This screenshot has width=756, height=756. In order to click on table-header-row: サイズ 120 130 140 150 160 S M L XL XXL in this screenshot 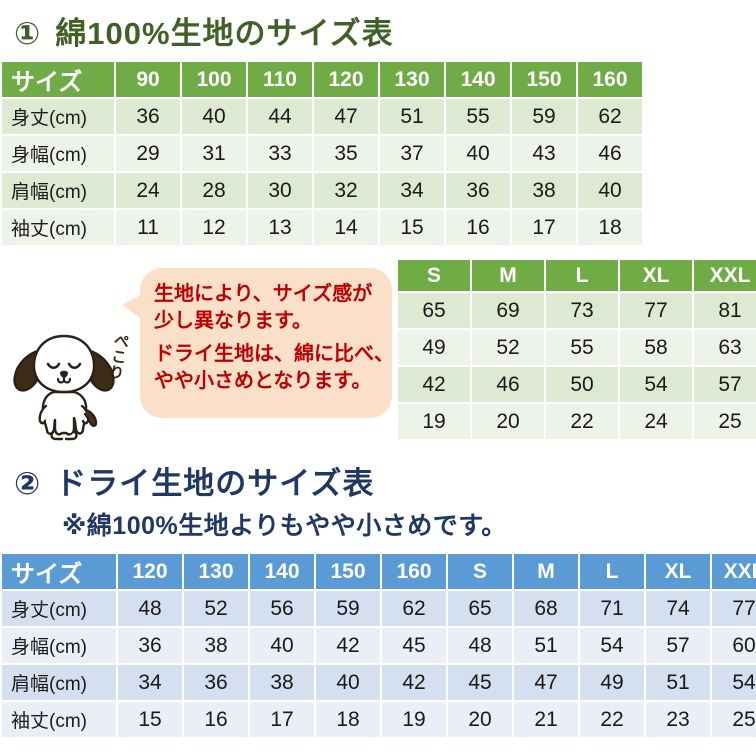, I will do `click(379, 571)`.